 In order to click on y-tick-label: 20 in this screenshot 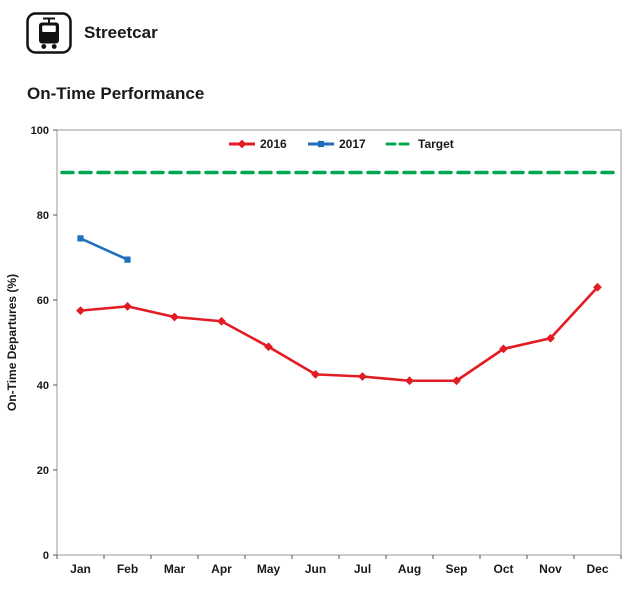, I will do `click(43, 471)`.